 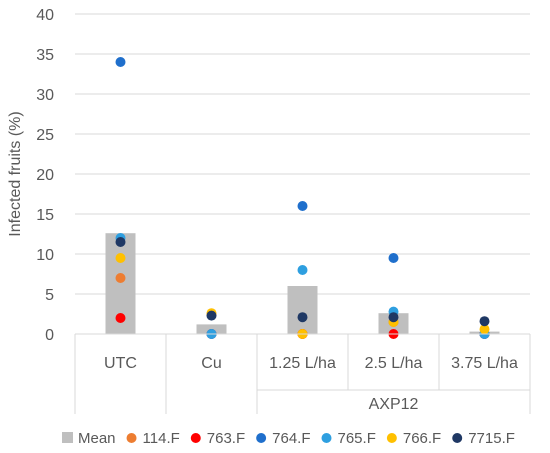 What do you see at coordinates (491, 438) in the screenshot?
I see `legend-label-7715.F: 7715.F` at bounding box center [491, 438].